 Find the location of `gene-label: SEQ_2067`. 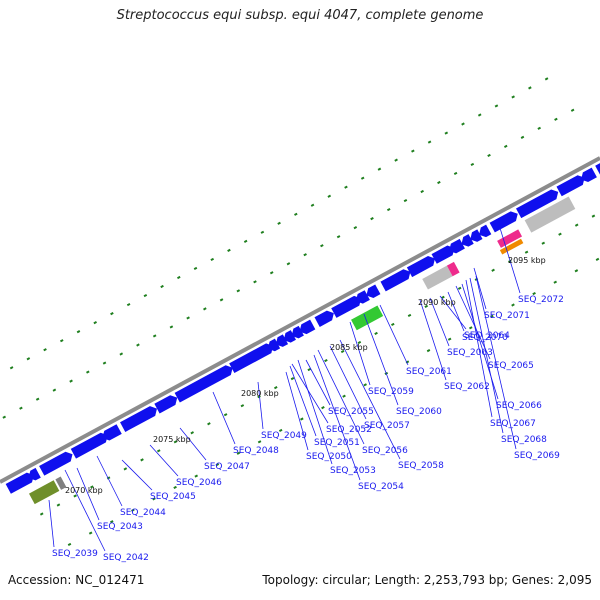

gene-label: SEQ_2067 is located at coordinates (513, 424).